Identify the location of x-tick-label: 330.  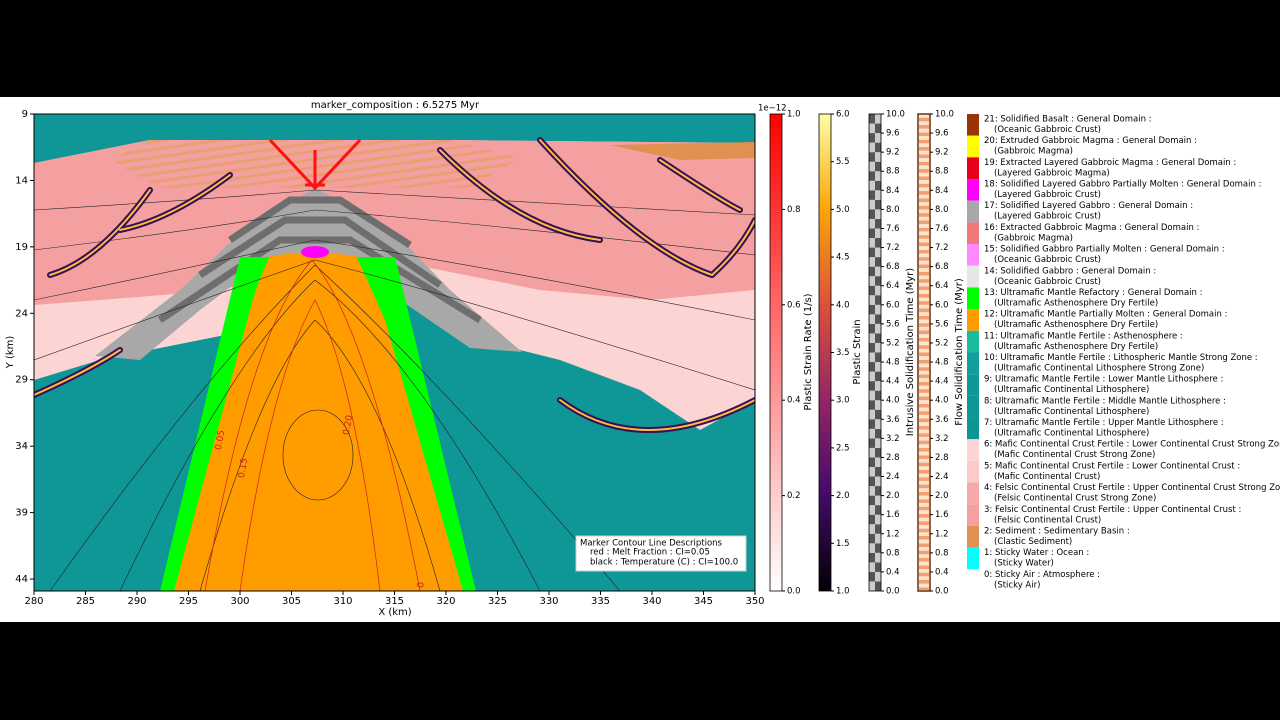
(548, 601).